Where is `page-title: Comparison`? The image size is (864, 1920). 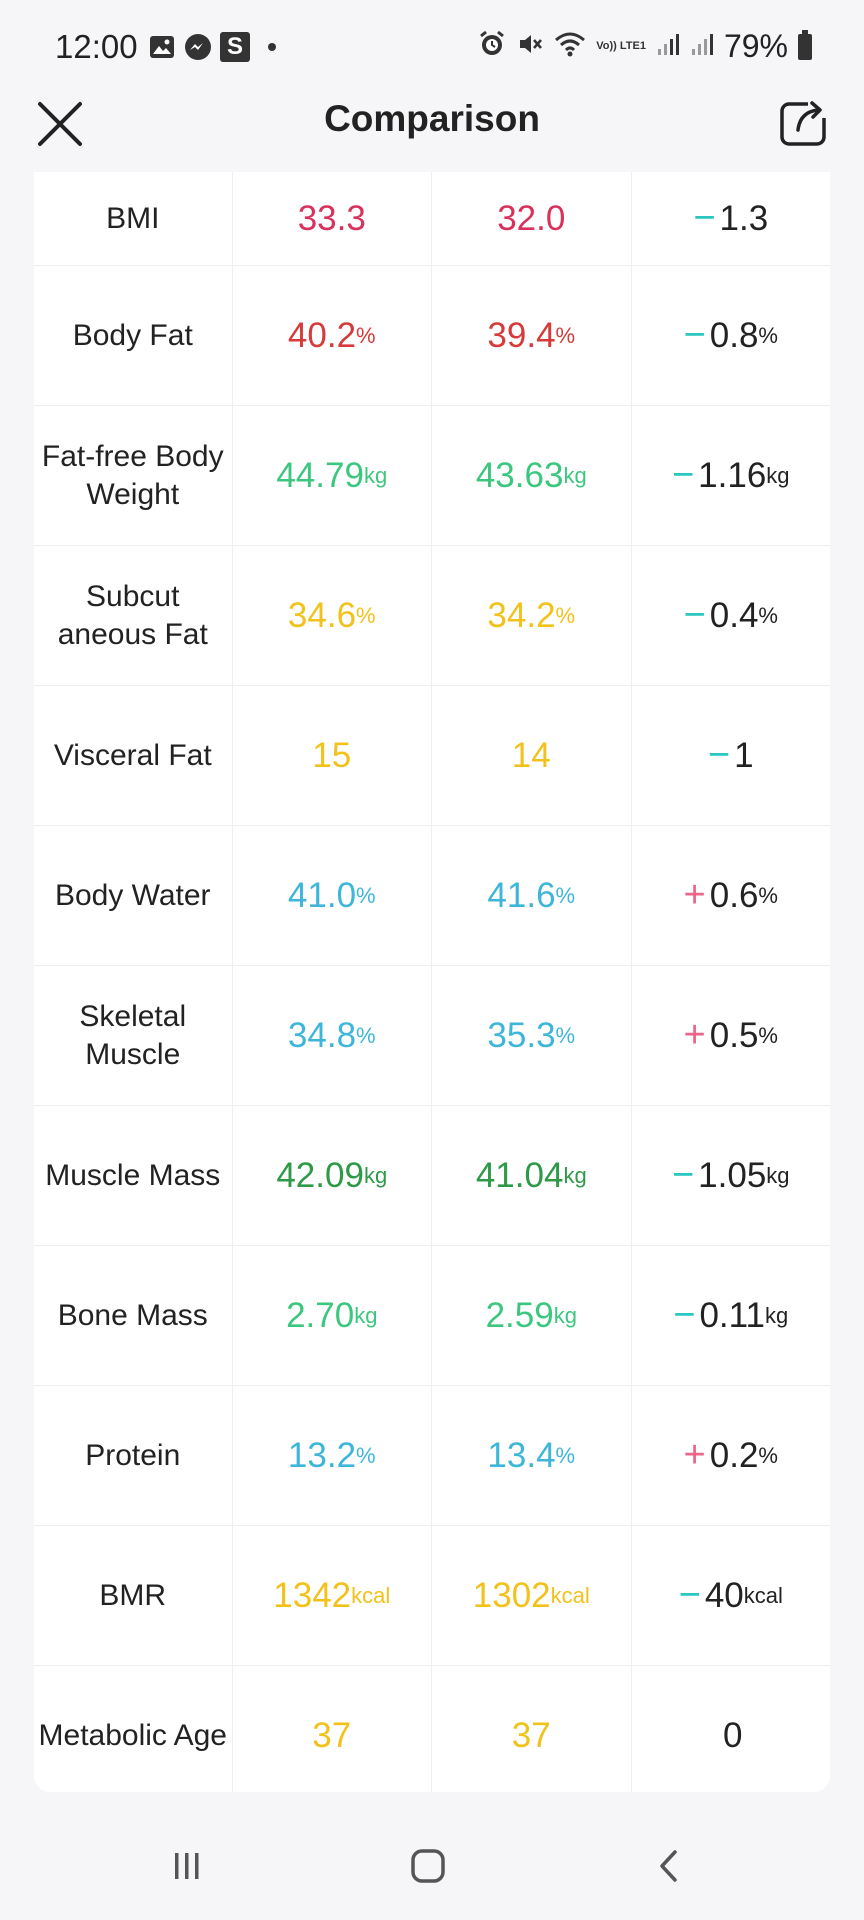 page-title: Comparison is located at coordinates (432, 118).